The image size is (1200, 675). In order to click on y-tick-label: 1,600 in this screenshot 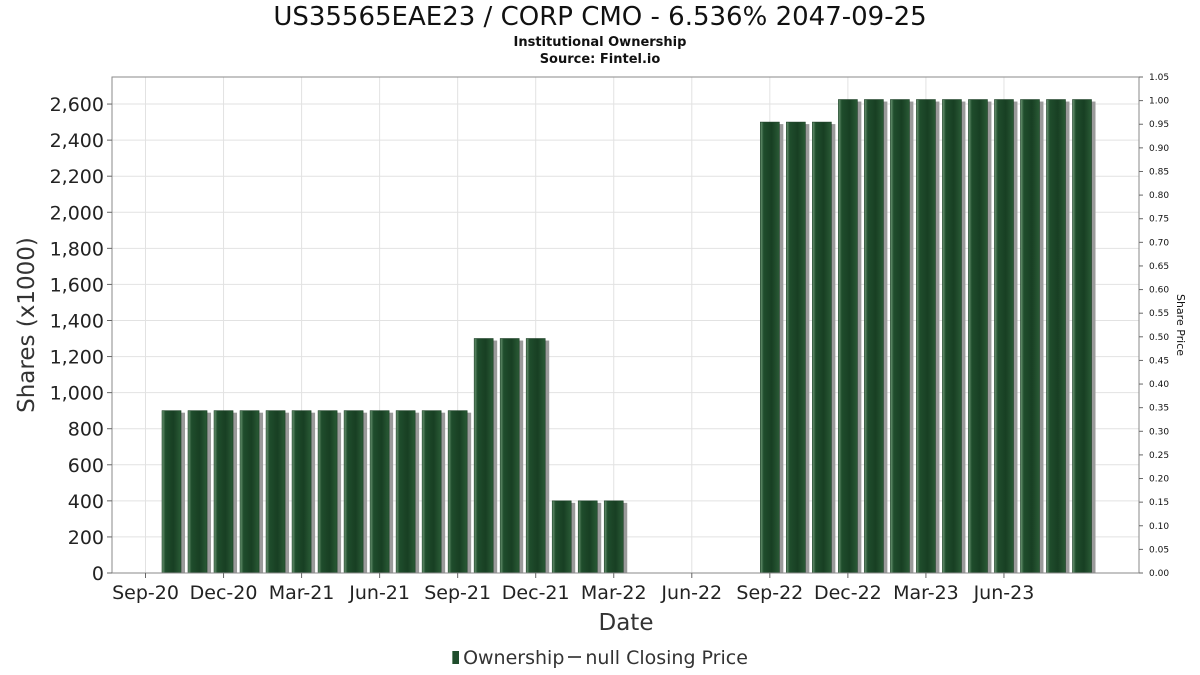, I will do `click(77, 285)`.